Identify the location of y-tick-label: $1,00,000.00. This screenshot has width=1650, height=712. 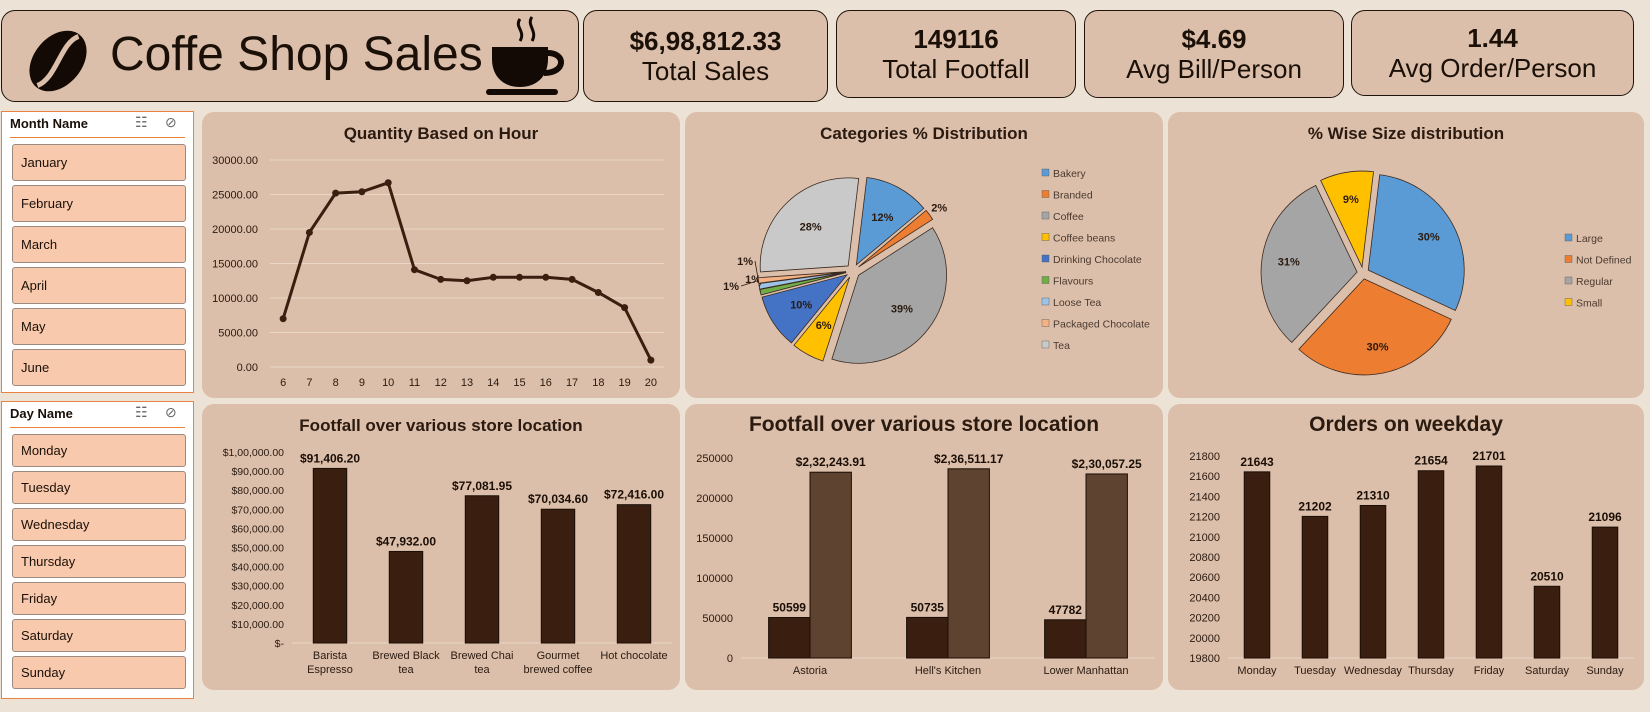
(253, 453).